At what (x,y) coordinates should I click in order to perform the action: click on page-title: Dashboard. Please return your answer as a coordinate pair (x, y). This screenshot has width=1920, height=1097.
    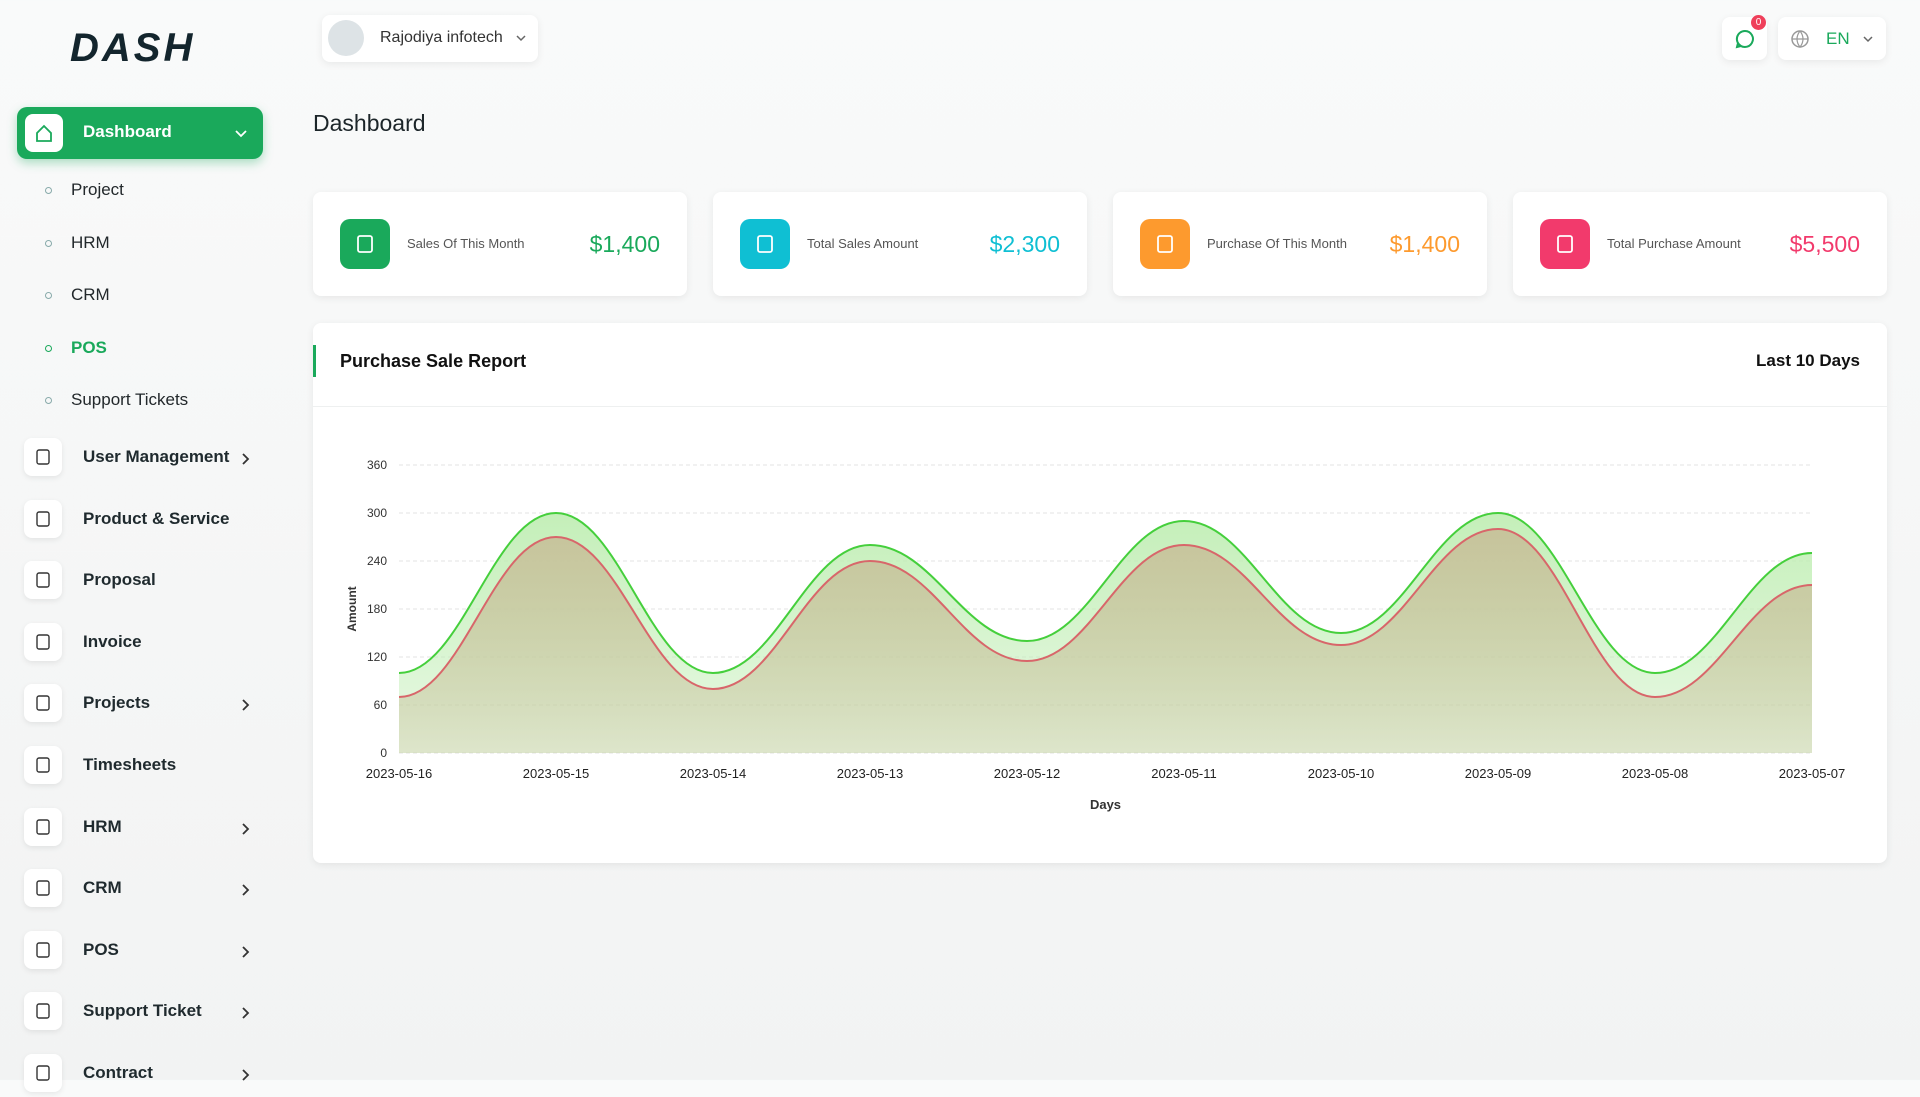
    Looking at the image, I should click on (369, 123).